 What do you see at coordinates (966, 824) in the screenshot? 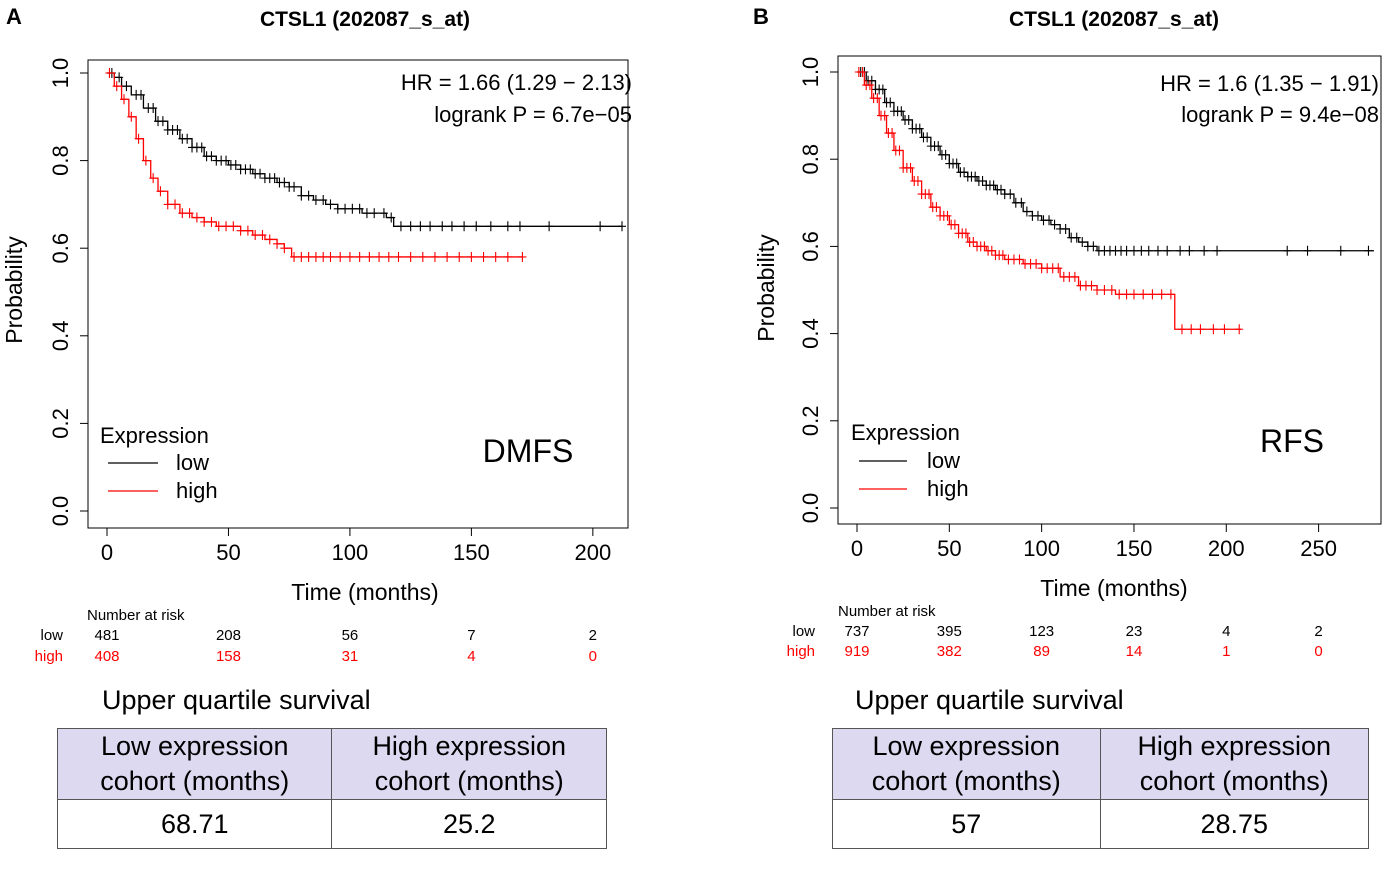
I see `value-low-expression: 57` at bounding box center [966, 824].